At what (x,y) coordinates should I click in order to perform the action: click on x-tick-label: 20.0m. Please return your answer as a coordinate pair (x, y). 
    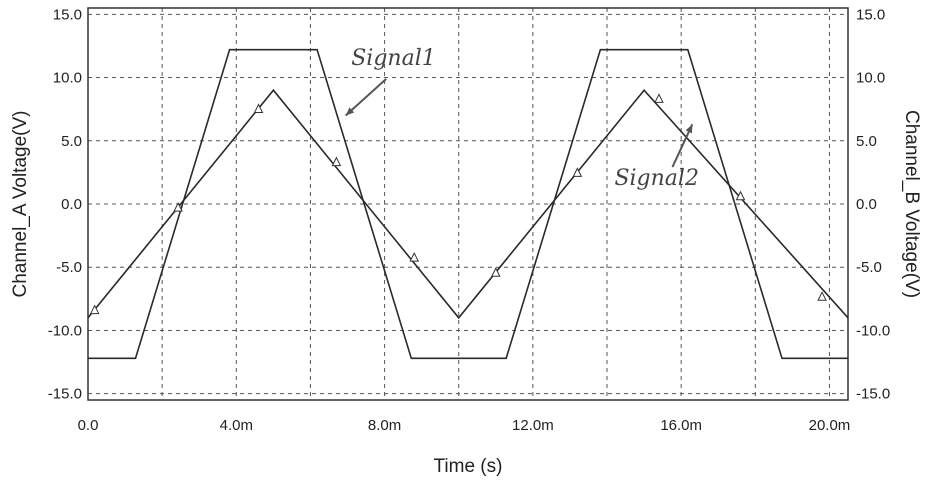
    Looking at the image, I should click on (830, 425).